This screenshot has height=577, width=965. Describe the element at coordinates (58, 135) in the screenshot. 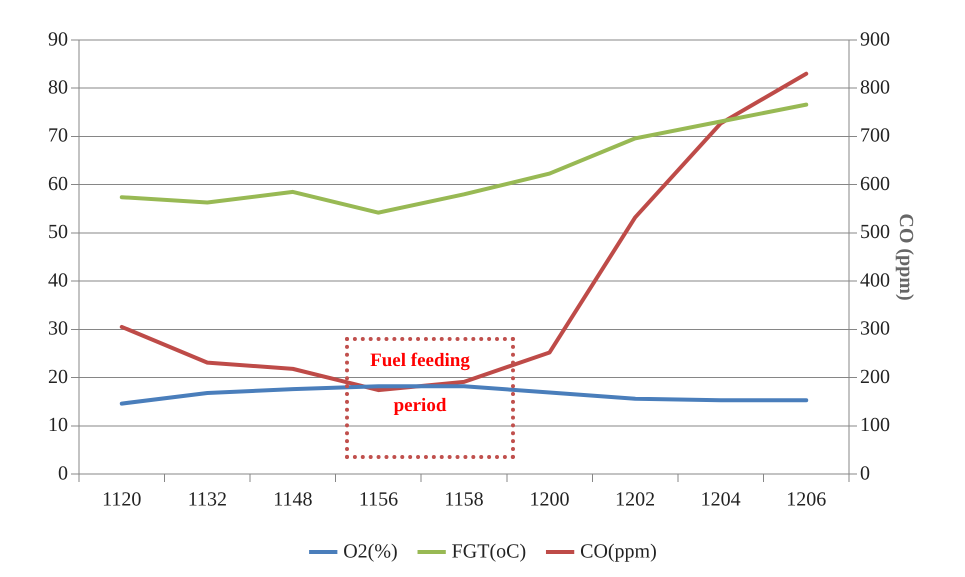

I see `y-tick-label: 70` at that location.